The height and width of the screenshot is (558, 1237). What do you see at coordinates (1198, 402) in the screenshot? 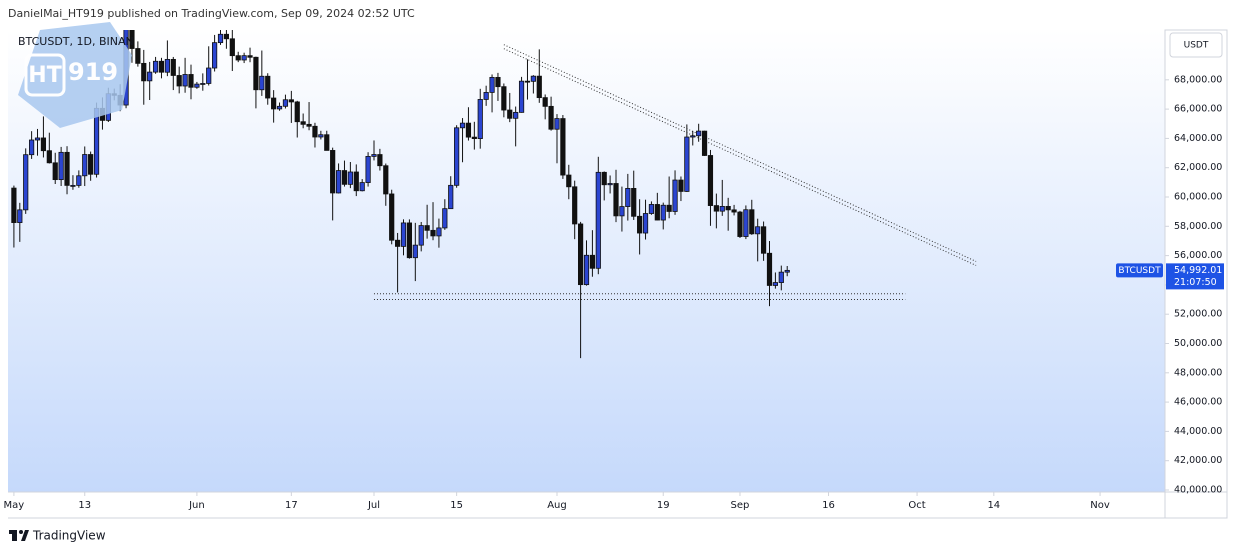
I see `y-tick-label: 46,000.00` at bounding box center [1198, 402].